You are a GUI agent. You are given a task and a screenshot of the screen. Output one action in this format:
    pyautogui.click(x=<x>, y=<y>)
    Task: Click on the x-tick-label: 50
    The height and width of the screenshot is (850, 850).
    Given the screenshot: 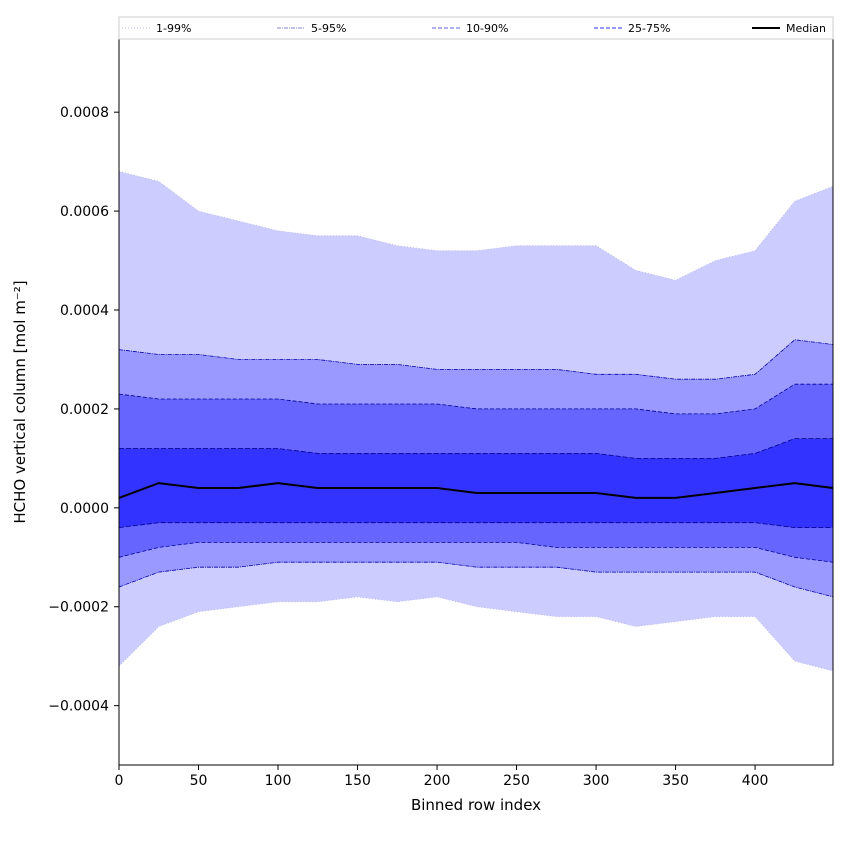 What is the action you would take?
    pyautogui.click(x=199, y=781)
    